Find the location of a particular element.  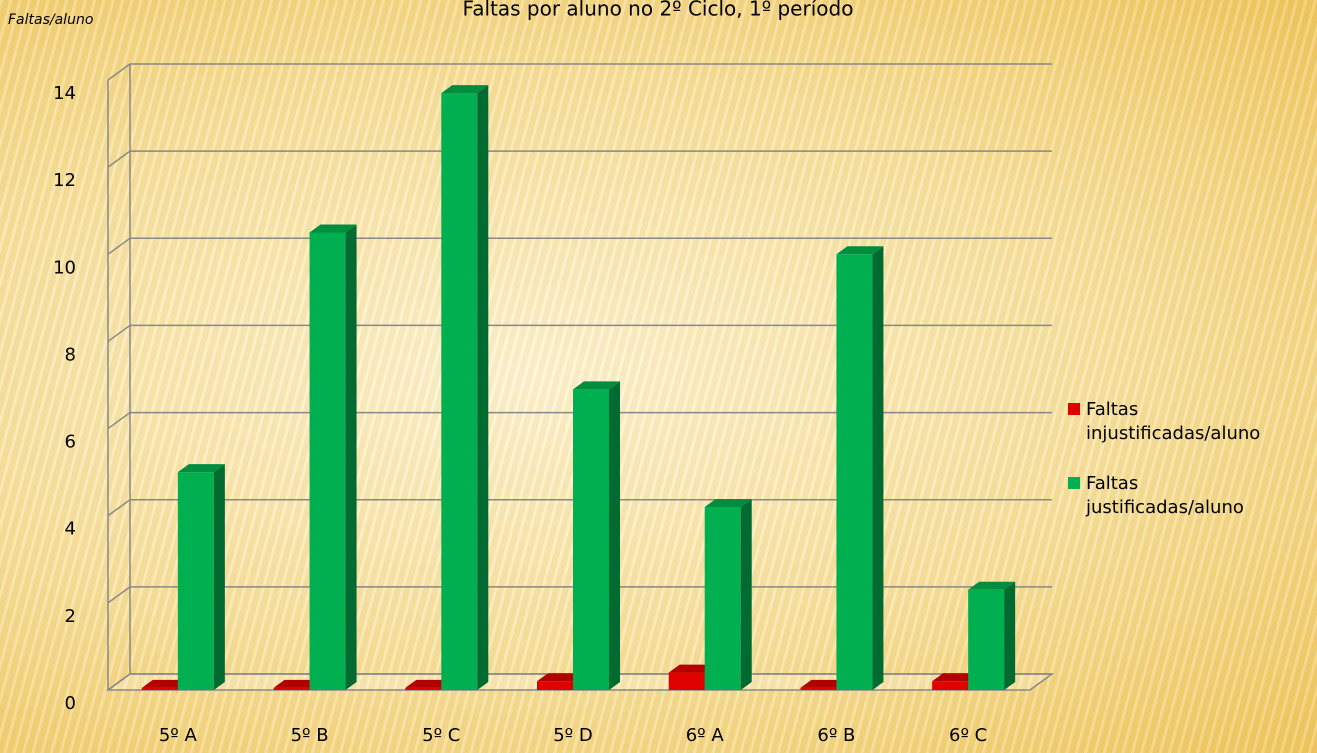

x-tick-label: 5º B is located at coordinates (310, 735).